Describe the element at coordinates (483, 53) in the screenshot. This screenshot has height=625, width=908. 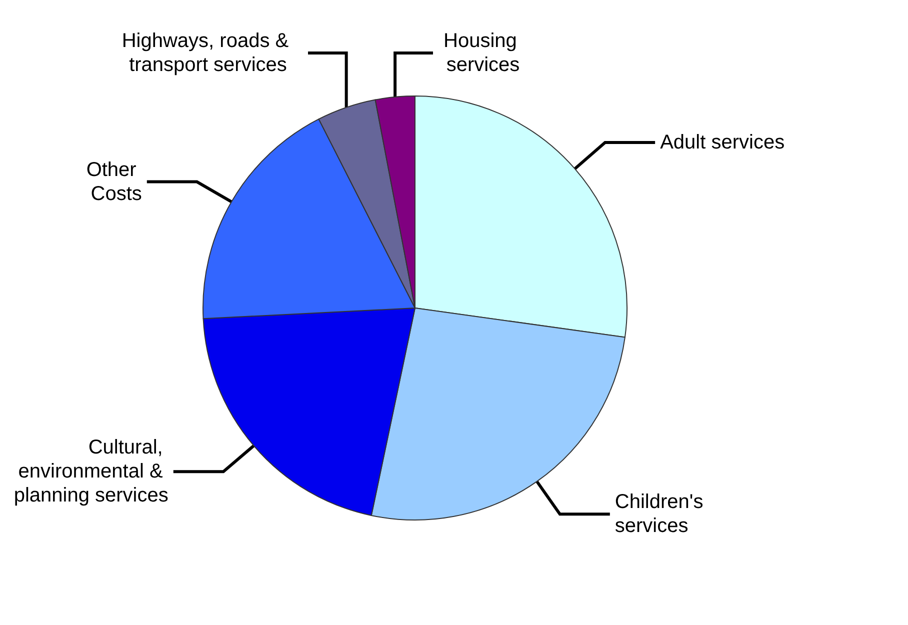
I see `slice-label: Housing services` at that location.